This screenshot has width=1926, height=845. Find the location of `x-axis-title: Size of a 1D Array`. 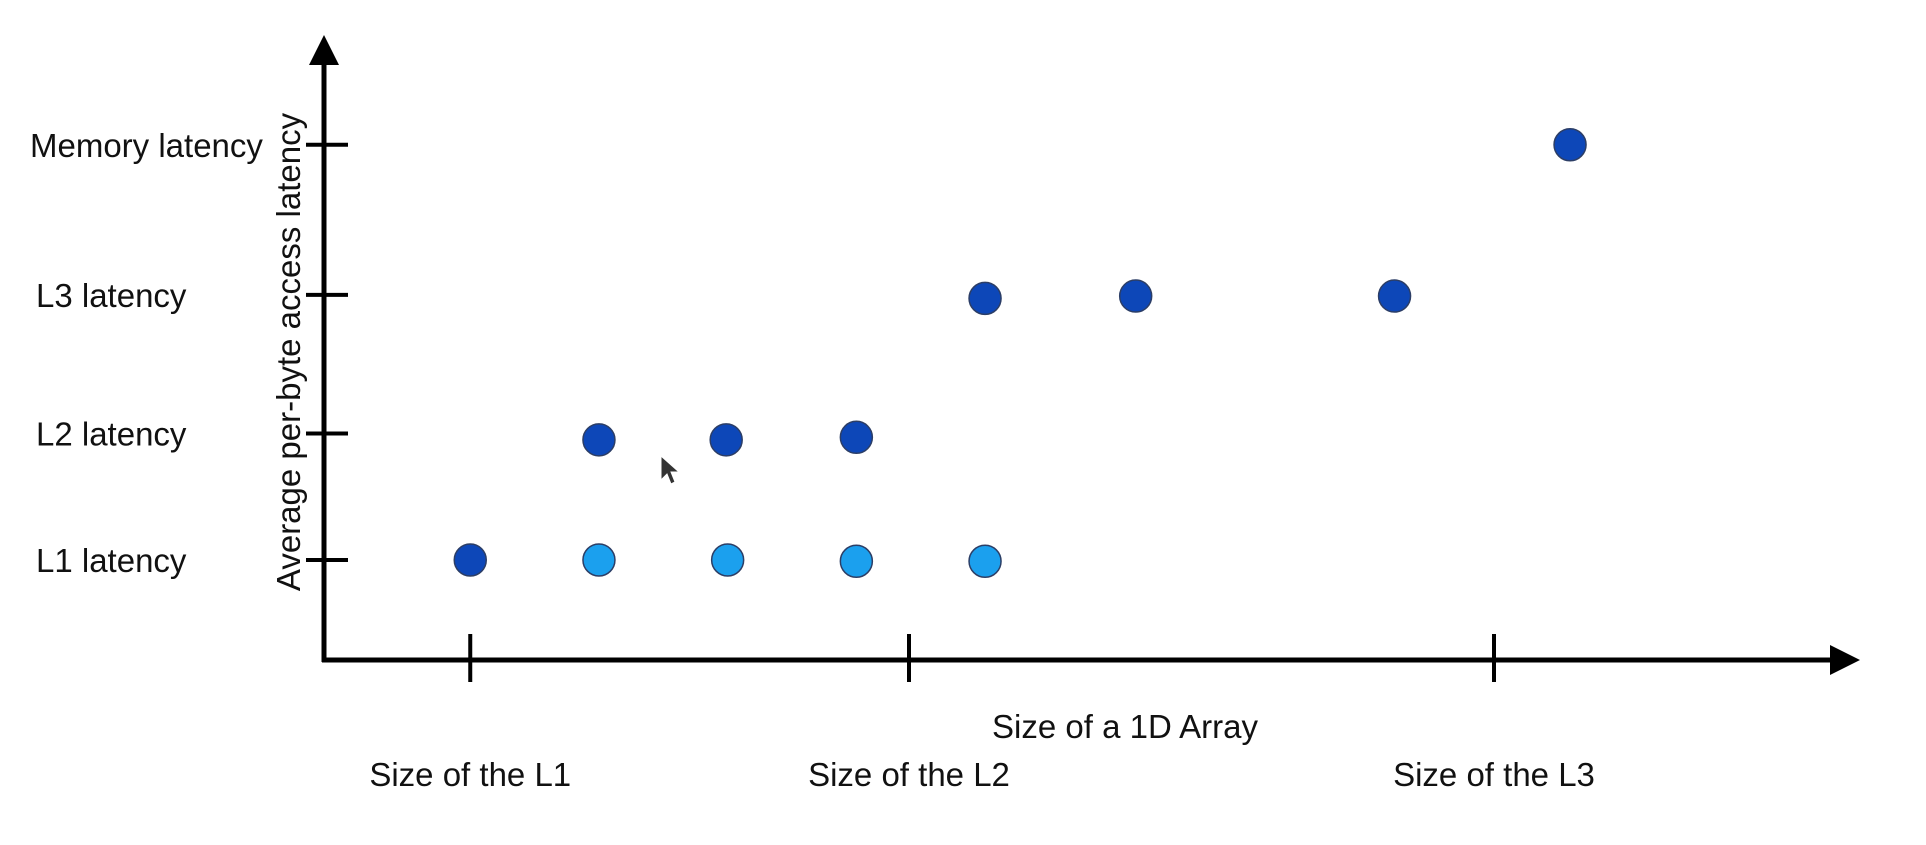

x-axis-title: Size of a 1D Array is located at coordinates (1125, 726).